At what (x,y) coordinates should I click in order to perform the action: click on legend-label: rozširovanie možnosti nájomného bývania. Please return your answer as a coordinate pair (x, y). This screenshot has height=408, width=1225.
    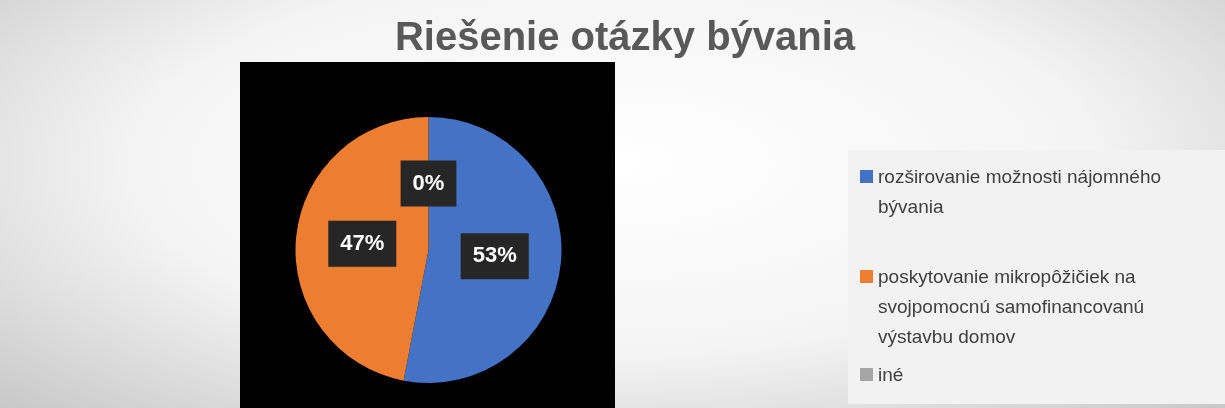
    Looking at the image, I should click on (1020, 192).